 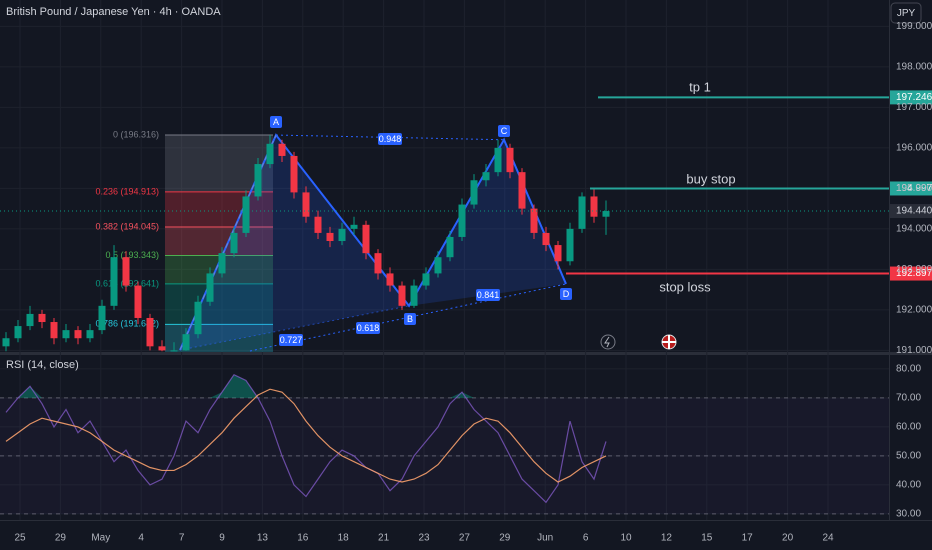 What do you see at coordinates (136, 134) in the screenshot?
I see `fib-label: 0 (196.316)` at bounding box center [136, 134].